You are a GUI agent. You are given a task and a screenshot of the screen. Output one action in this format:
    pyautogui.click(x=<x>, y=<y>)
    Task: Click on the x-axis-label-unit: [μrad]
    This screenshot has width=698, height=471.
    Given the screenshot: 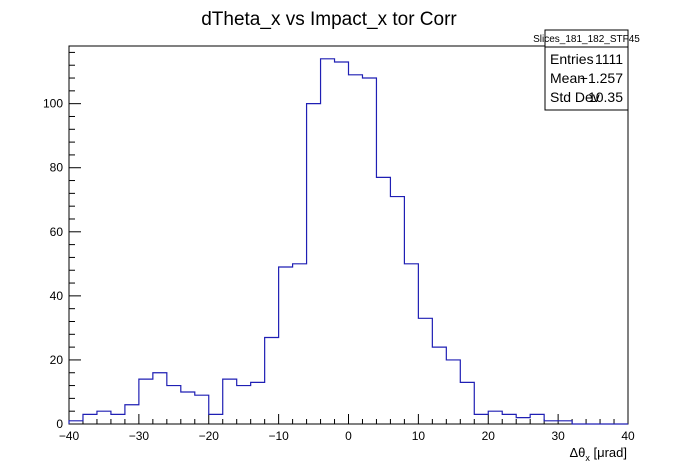 What is the action you would take?
    pyautogui.click(x=608, y=452)
    